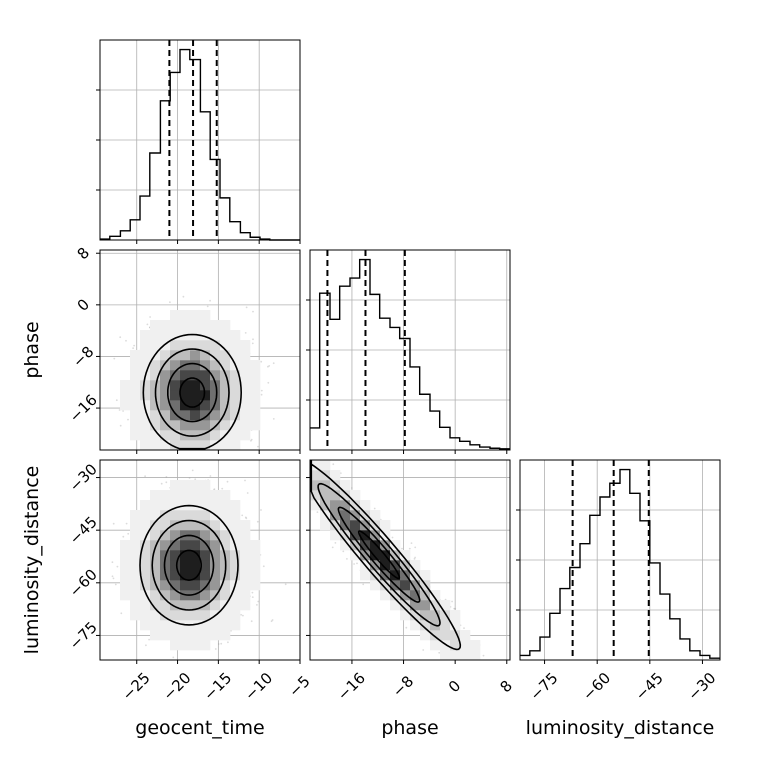  Describe the element at coordinates (83, 253) in the screenshot. I see `y-tick-label: 8` at that location.